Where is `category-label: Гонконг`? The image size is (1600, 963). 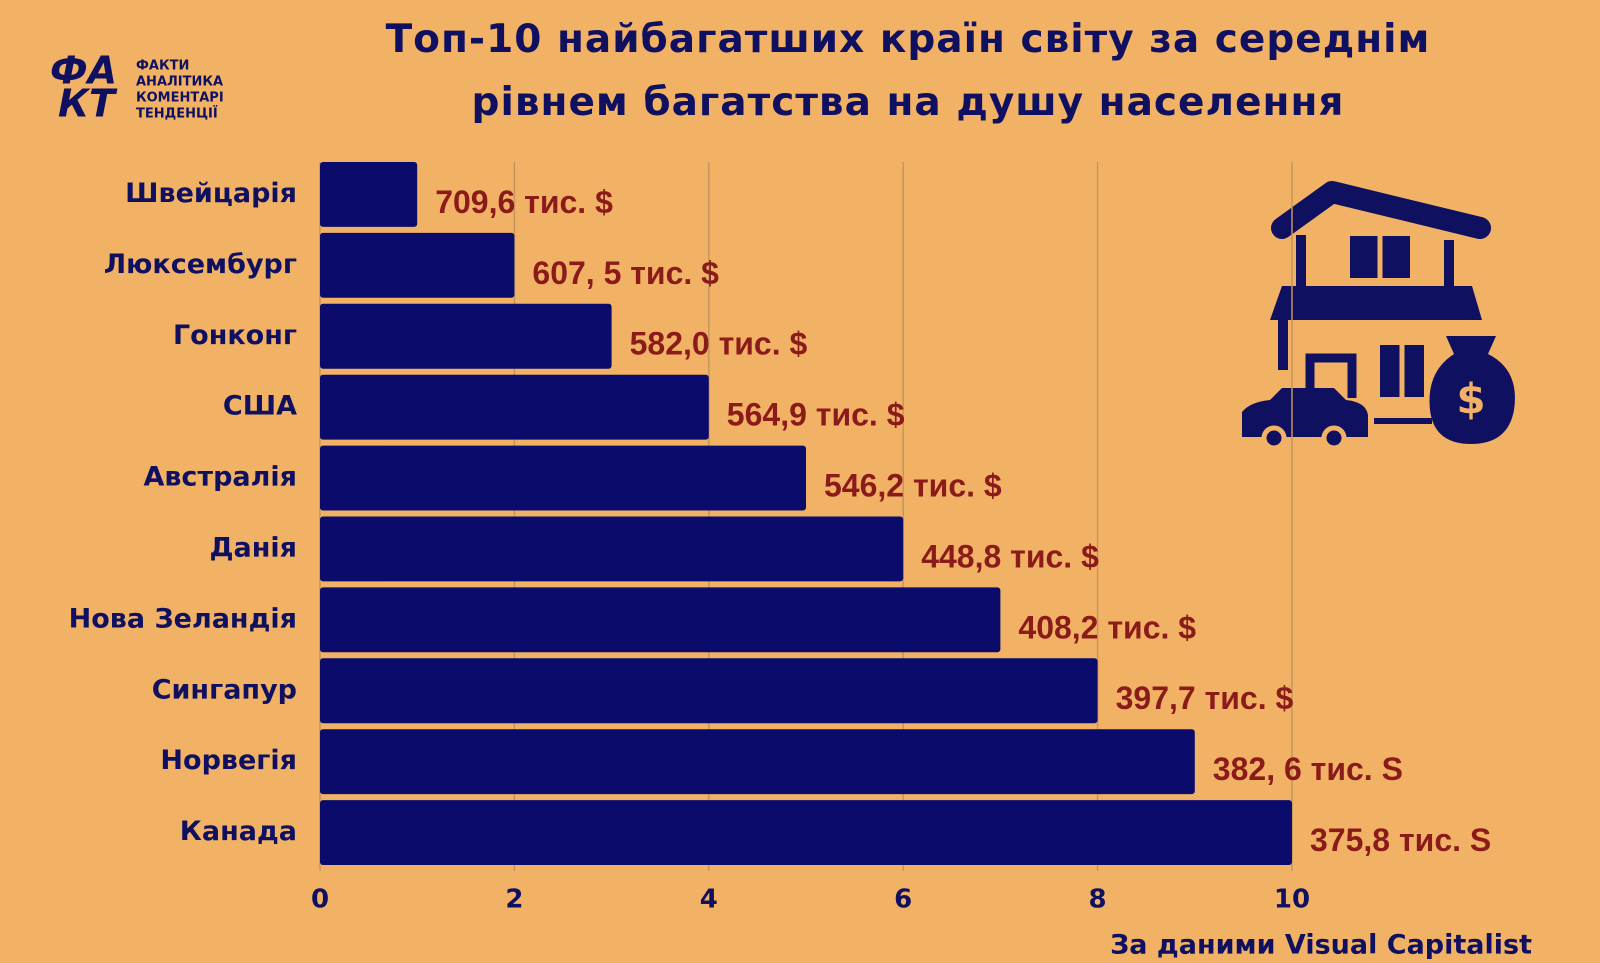 category-label: Гонконг is located at coordinates (235, 335).